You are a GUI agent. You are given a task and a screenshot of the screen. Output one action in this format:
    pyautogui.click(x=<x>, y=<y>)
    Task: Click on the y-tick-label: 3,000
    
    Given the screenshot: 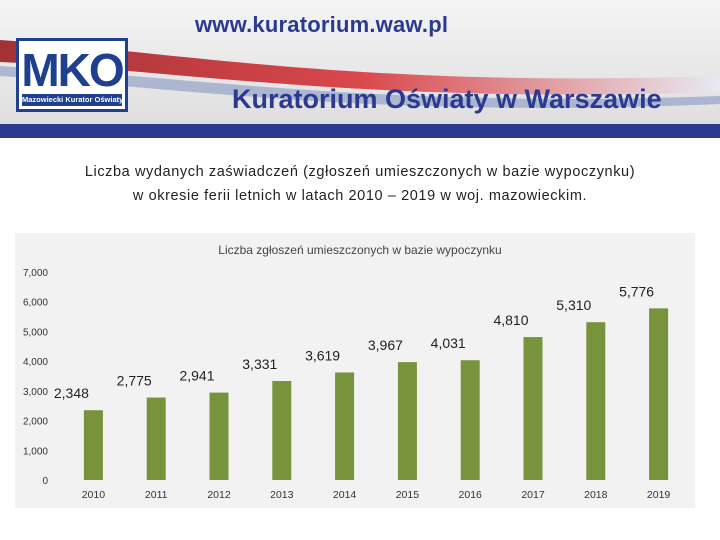 What is the action you would take?
    pyautogui.click(x=35, y=392)
    